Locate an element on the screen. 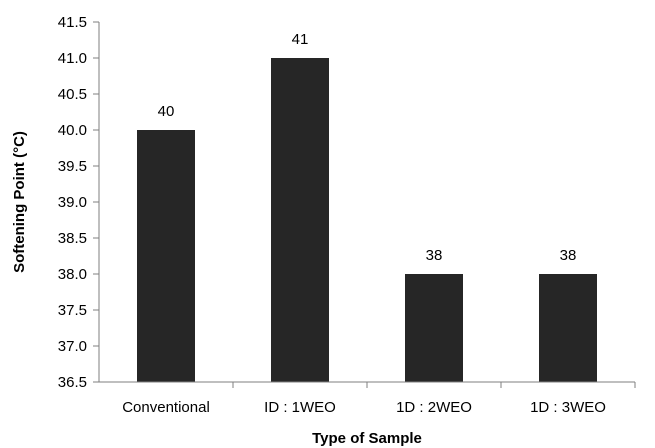 The width and height of the screenshot is (655, 448). x-category-label: 1D : 3WEO is located at coordinates (568, 407).